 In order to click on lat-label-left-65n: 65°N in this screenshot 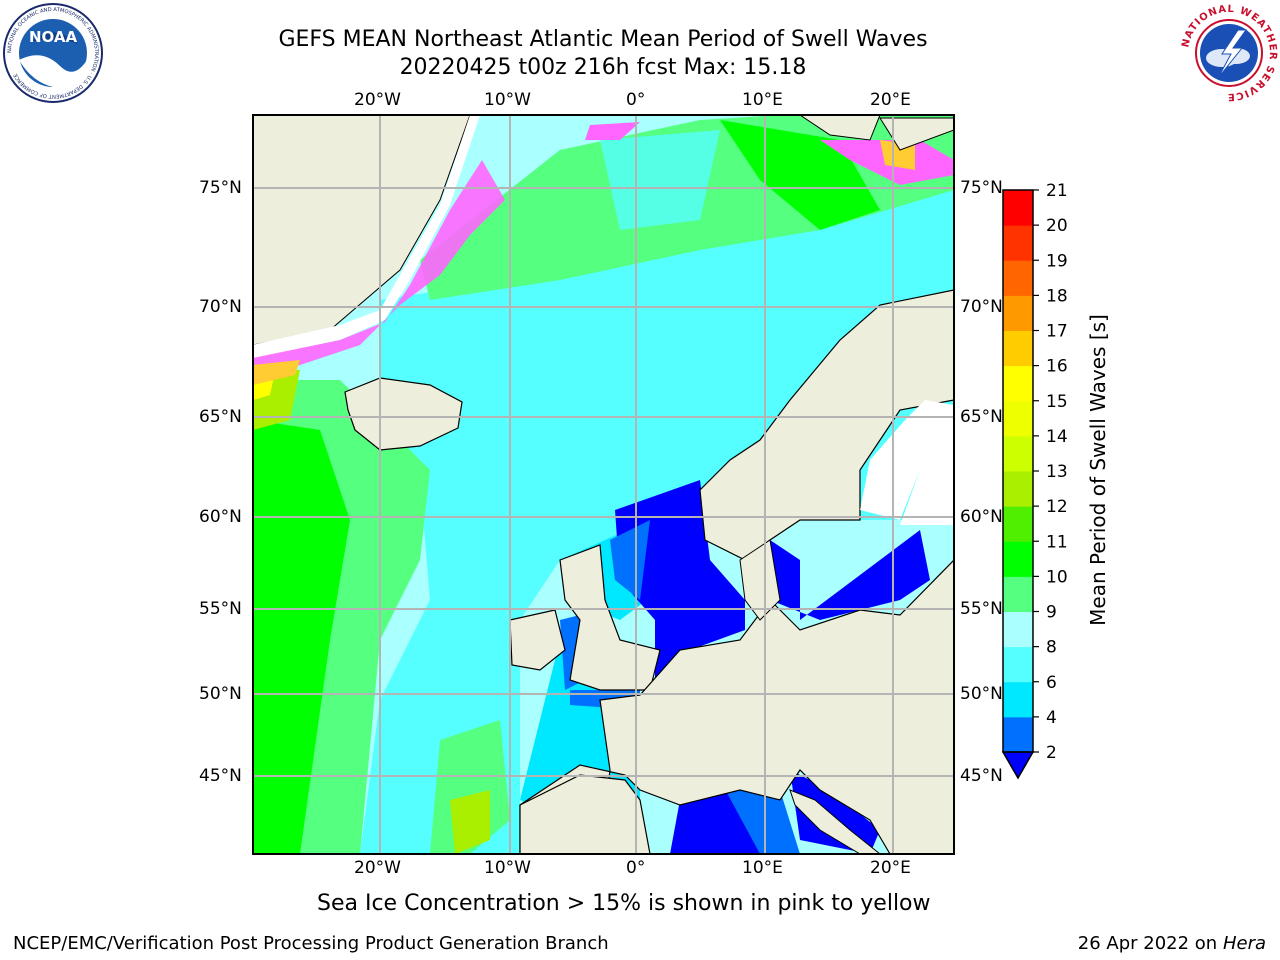, I will do `click(220, 417)`.